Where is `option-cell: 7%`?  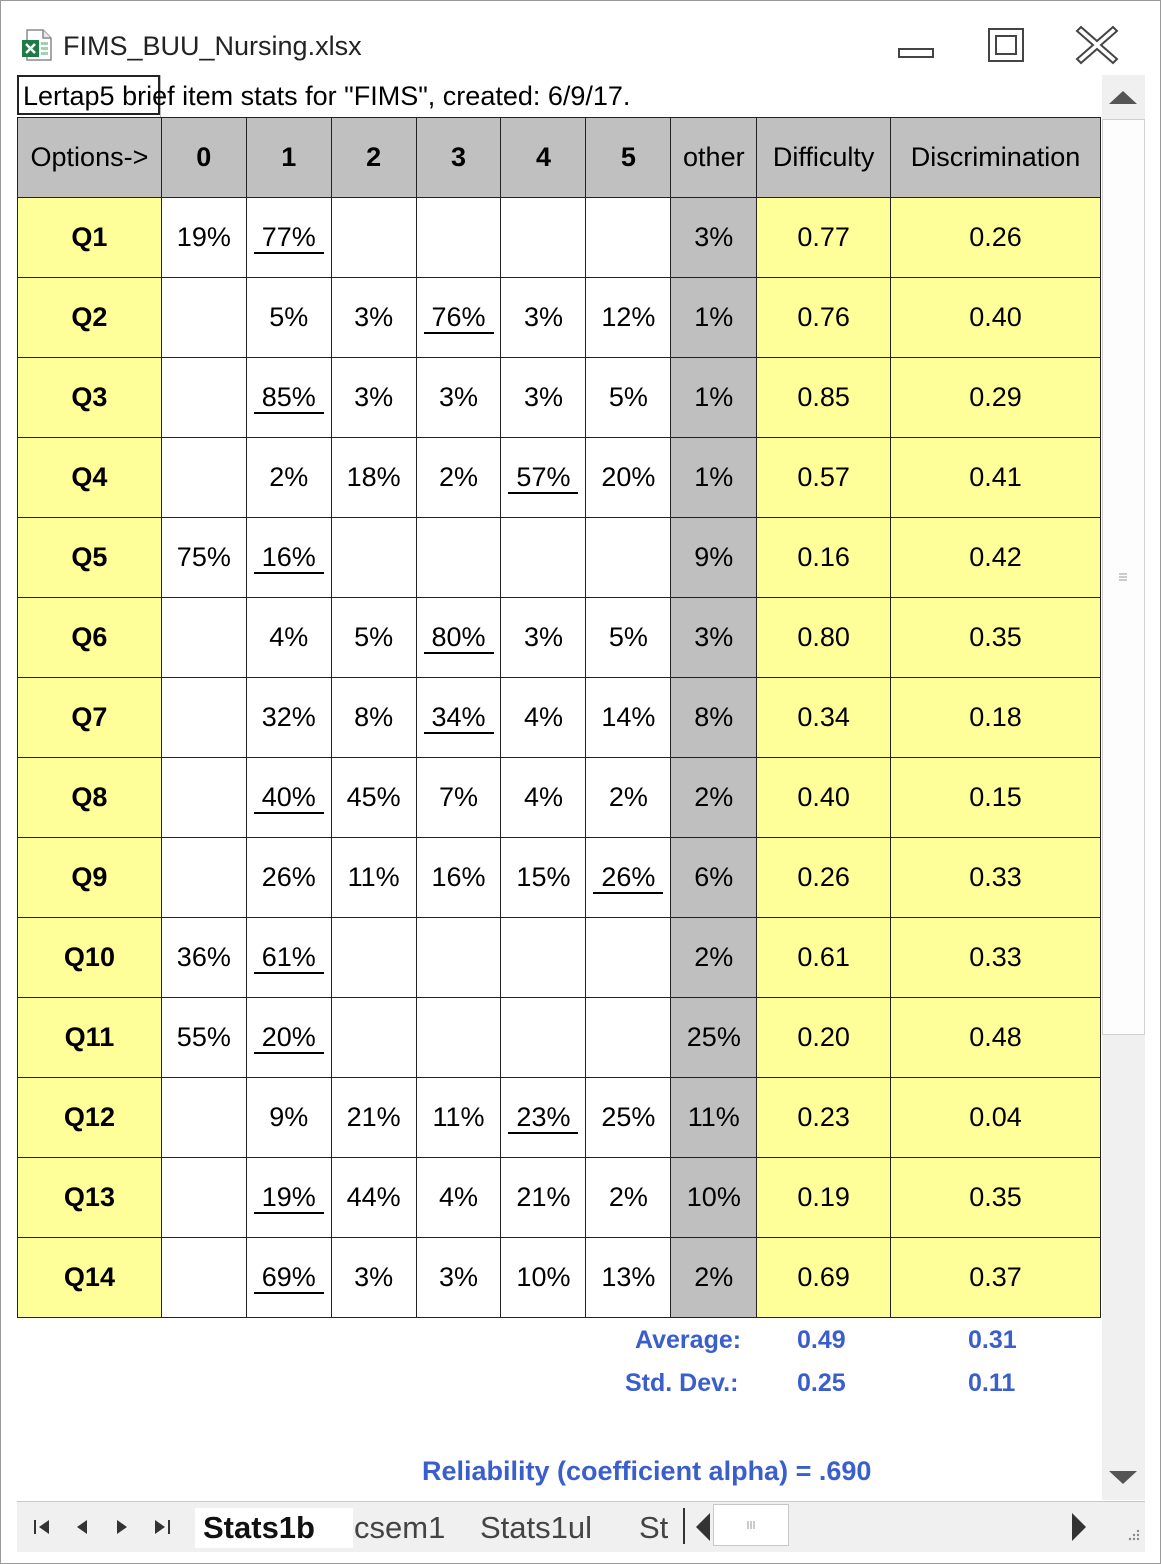 option-cell: 7% is located at coordinates (458, 797).